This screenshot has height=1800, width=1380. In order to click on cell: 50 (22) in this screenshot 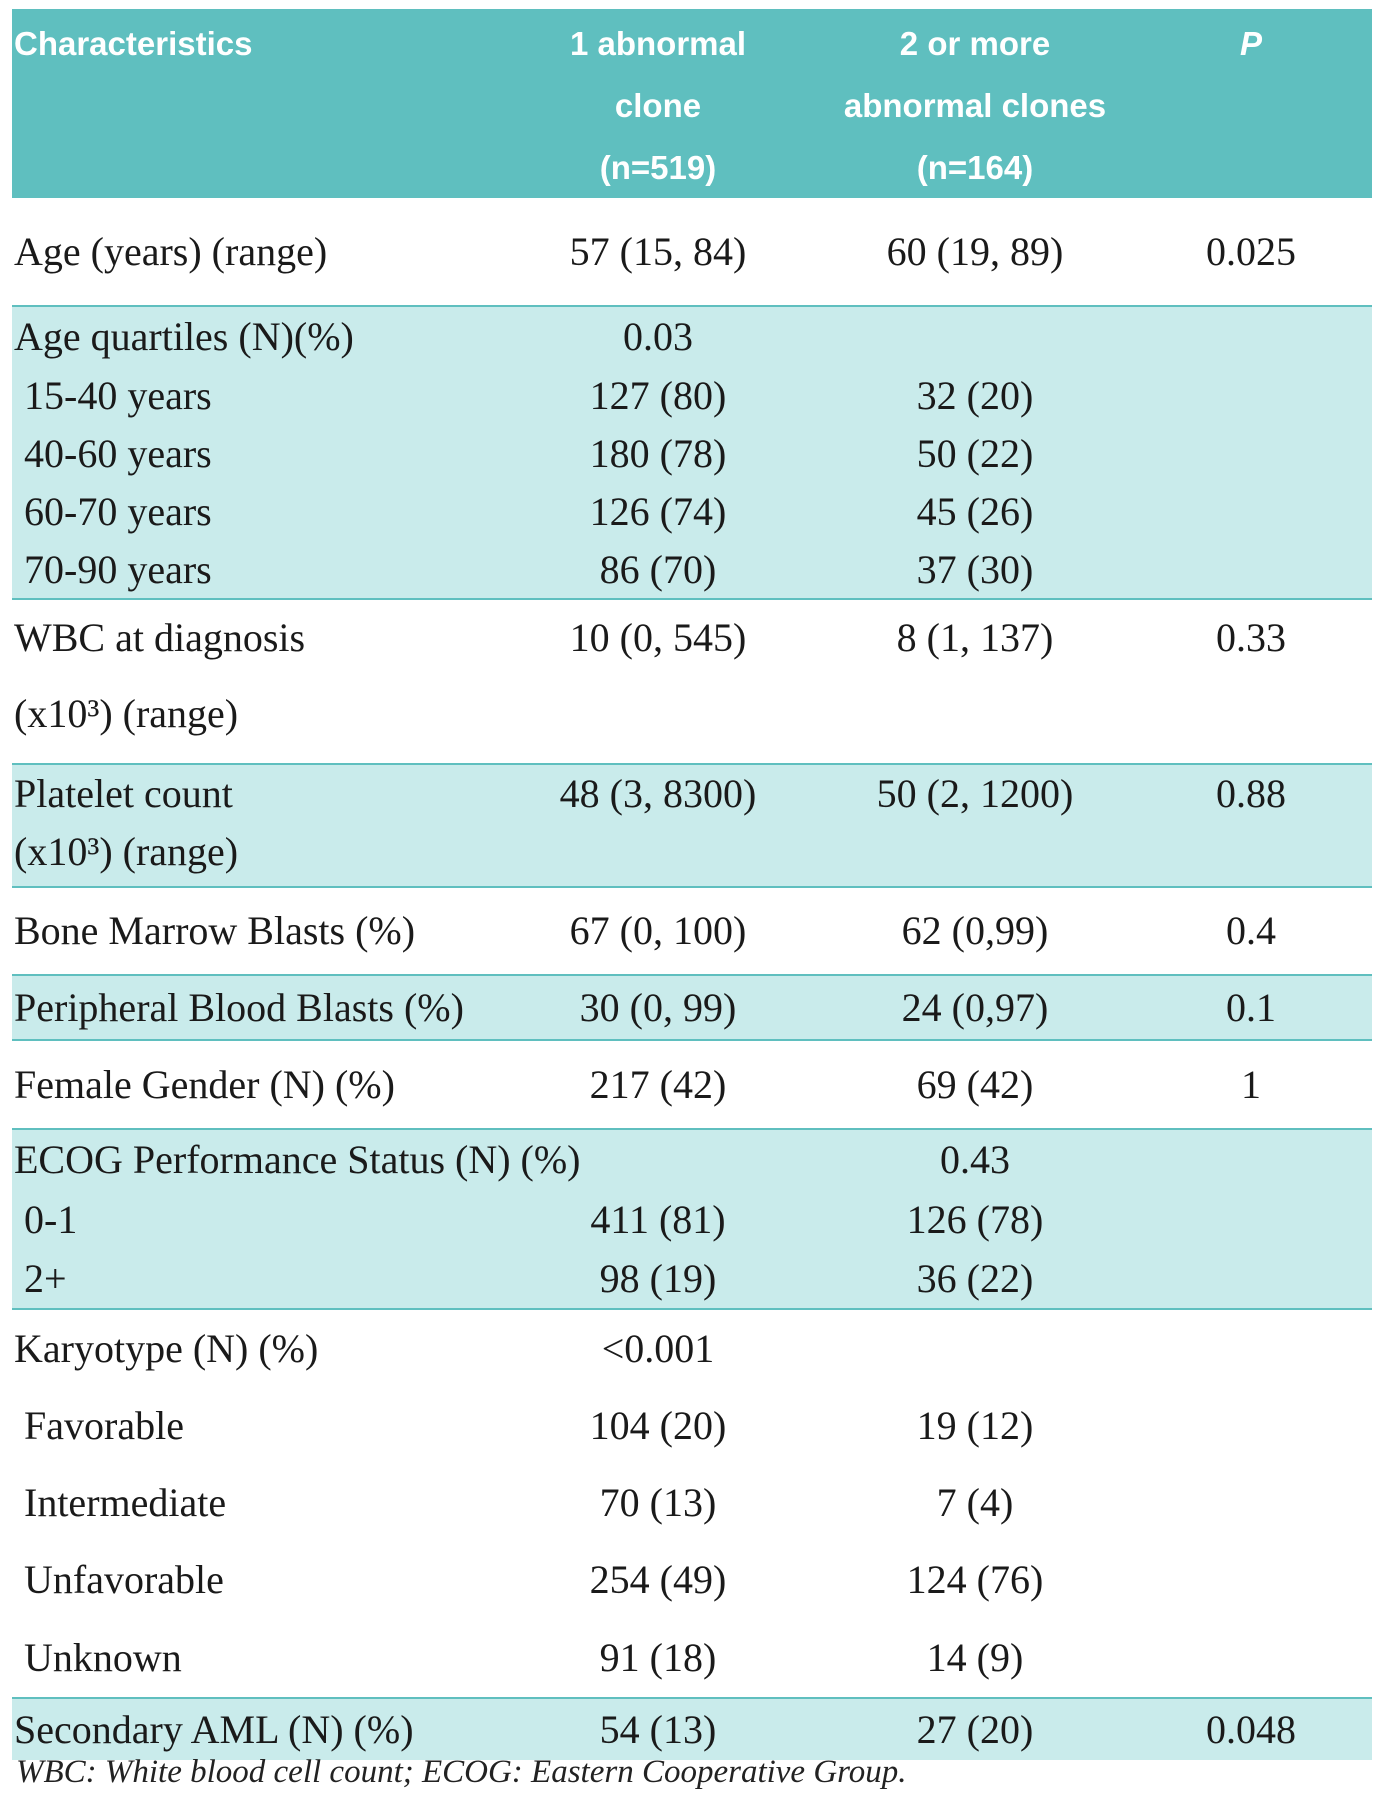, I will do `click(975, 453)`.